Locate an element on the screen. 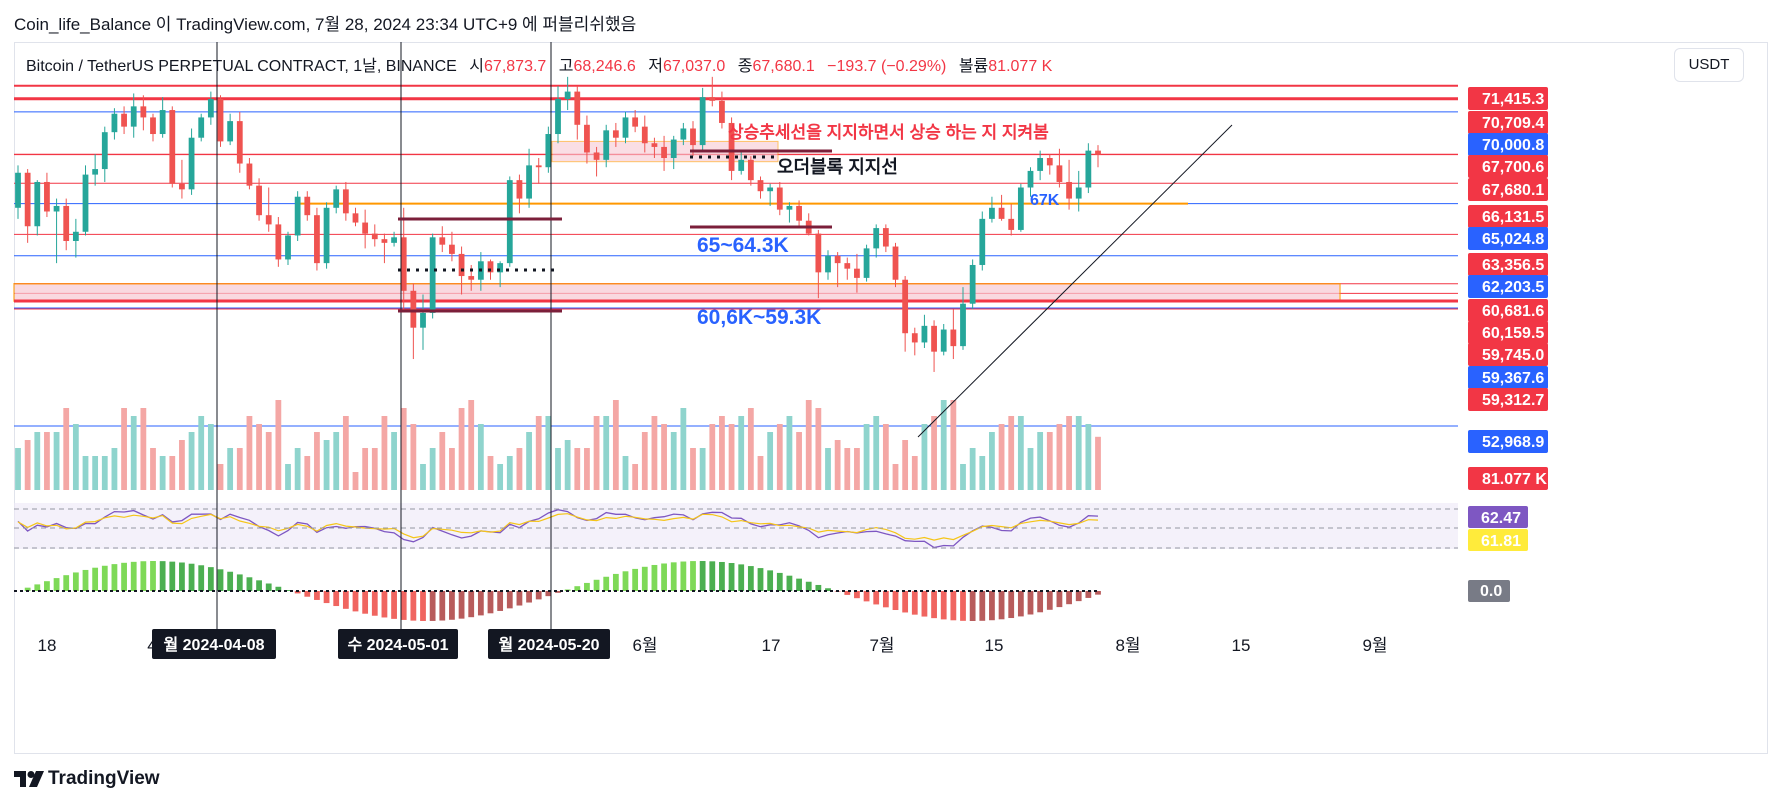 This screenshot has width=1781, height=805. rsi-line is located at coordinates (558, 529).